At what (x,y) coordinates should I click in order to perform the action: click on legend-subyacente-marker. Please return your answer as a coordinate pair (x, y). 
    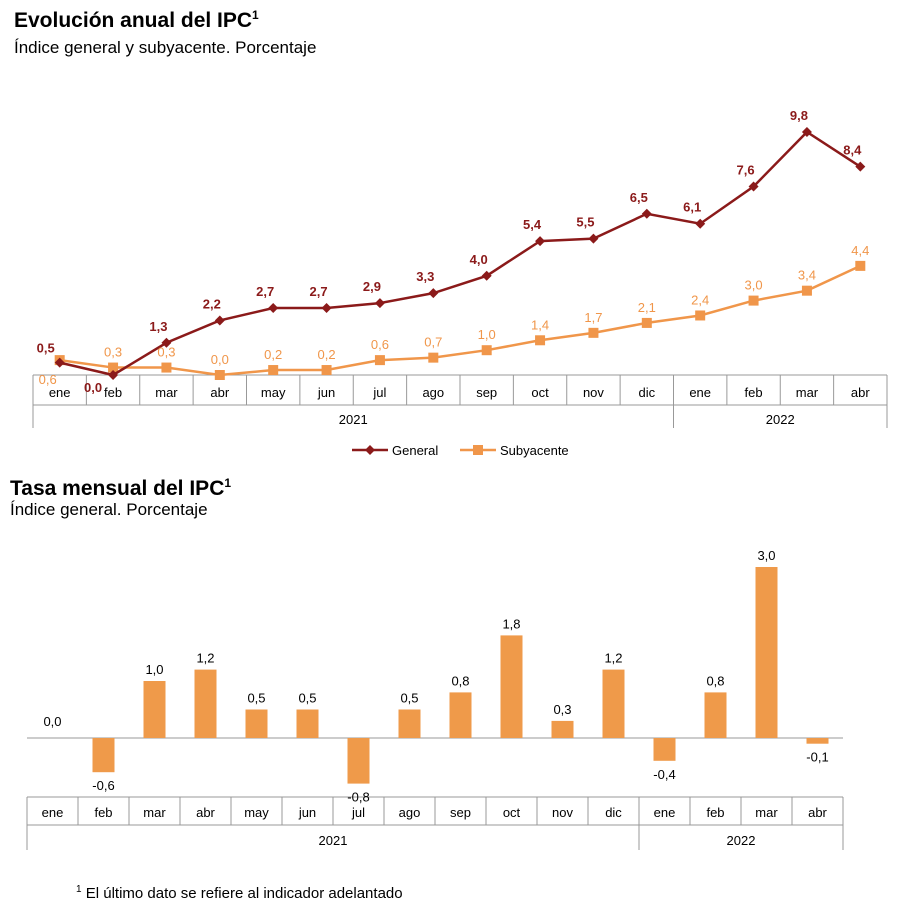
    Looking at the image, I should click on (478, 450).